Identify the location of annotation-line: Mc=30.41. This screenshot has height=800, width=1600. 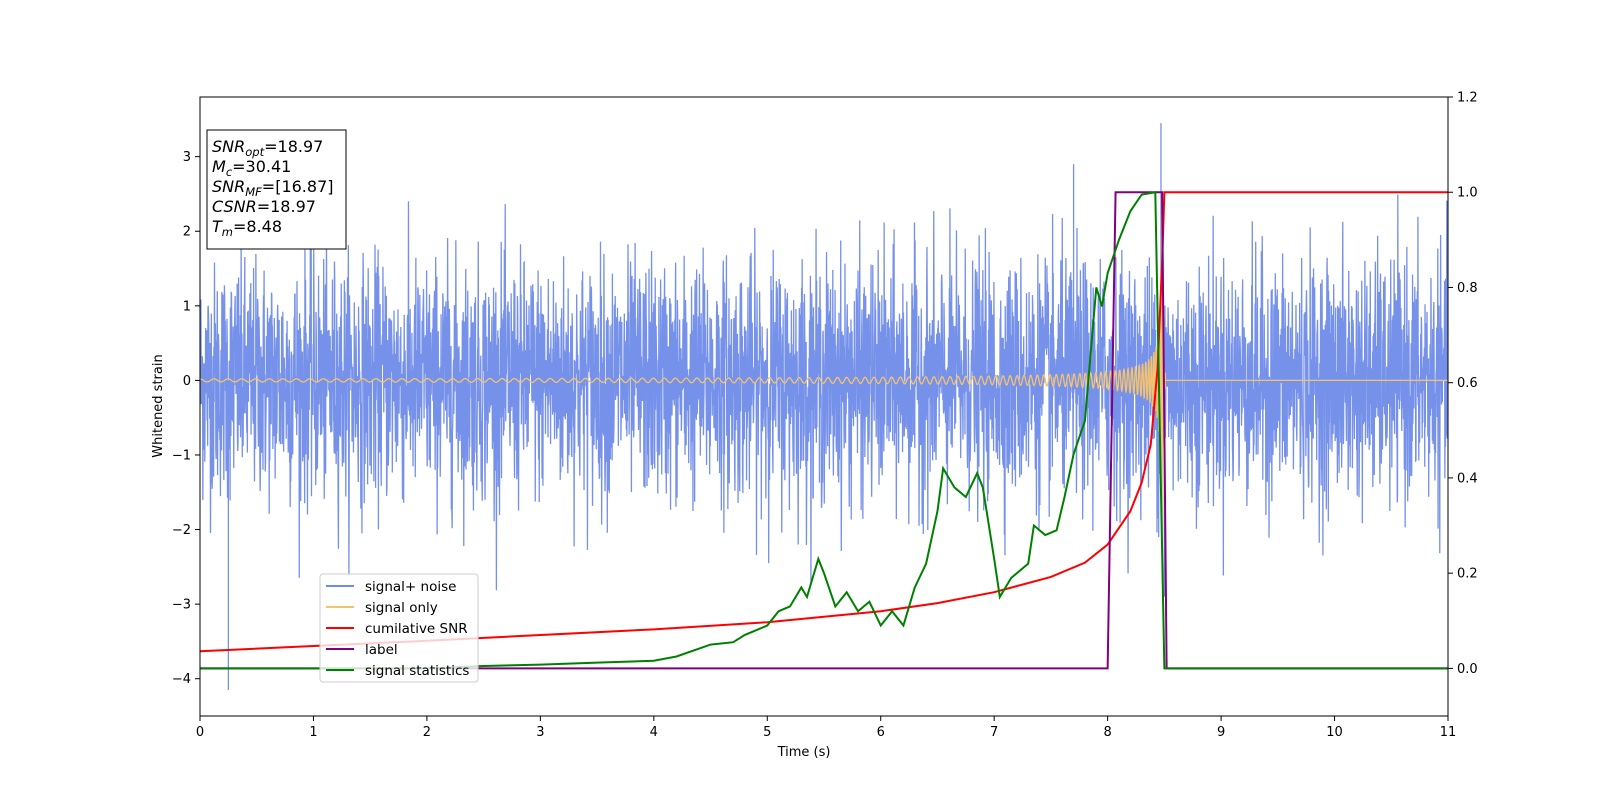
(251, 168).